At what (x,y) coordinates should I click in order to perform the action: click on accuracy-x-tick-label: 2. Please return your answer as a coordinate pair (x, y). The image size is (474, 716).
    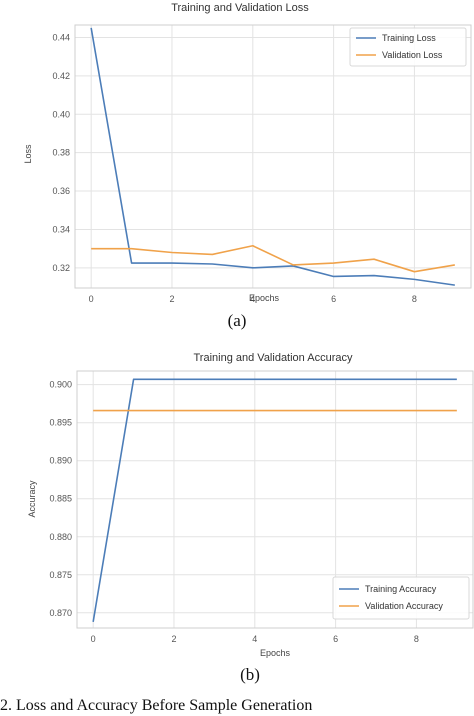
    Looking at the image, I should click on (173, 639).